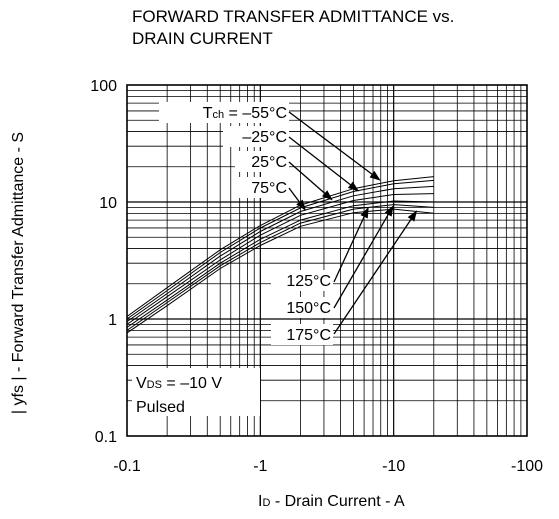  Describe the element at coordinates (293, 16) in the screenshot. I see `chart-title-line1: FORWARD TRANSFER ADMITTANCE vs.` at that location.